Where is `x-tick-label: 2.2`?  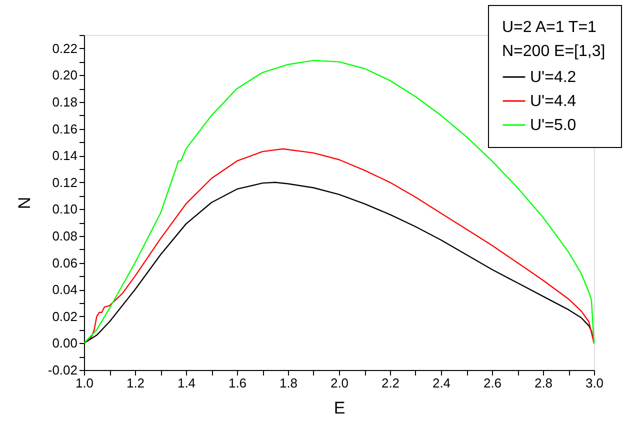
x-tick-label: 2.2 is located at coordinates (390, 383).